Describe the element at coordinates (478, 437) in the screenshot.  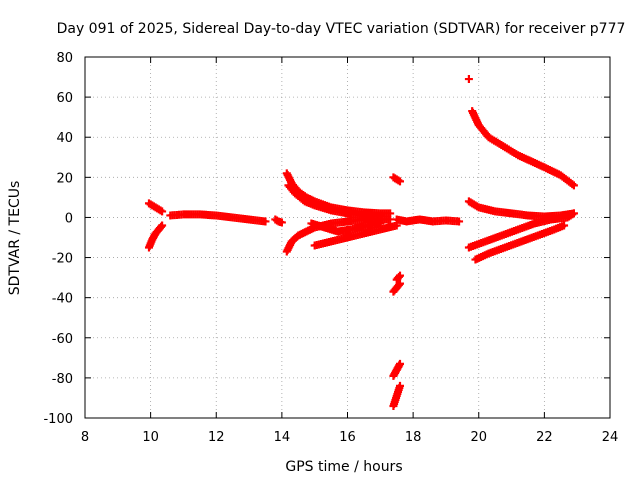
I see `x-tick-label: 20` at that location.